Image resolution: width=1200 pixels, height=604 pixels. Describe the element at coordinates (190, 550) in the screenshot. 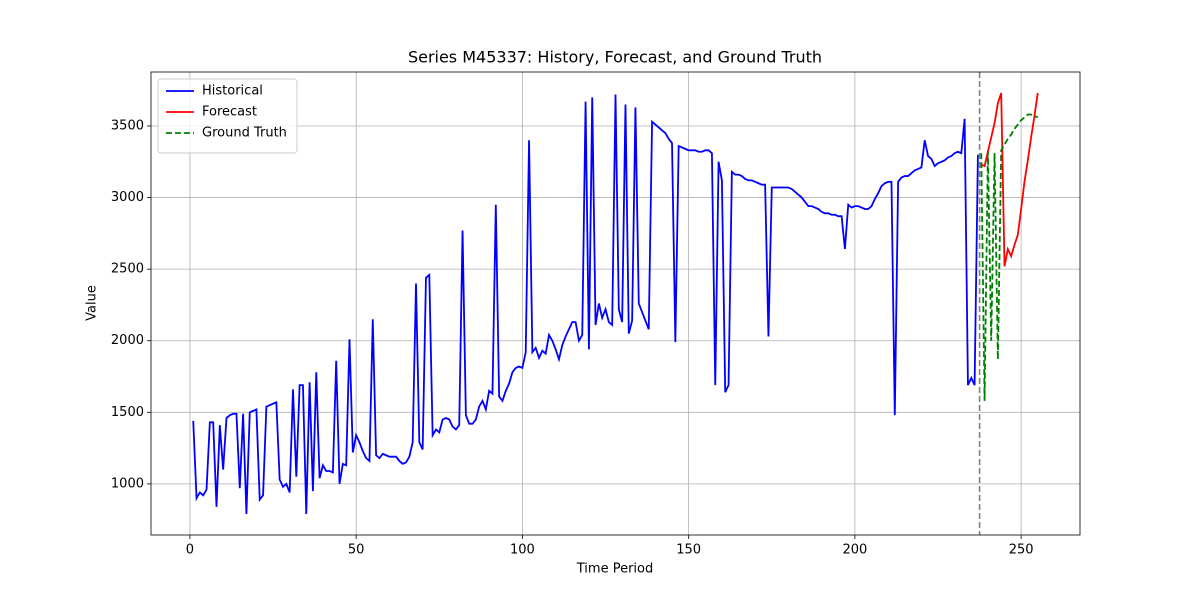

I see `x-tick-label: 0` at that location.